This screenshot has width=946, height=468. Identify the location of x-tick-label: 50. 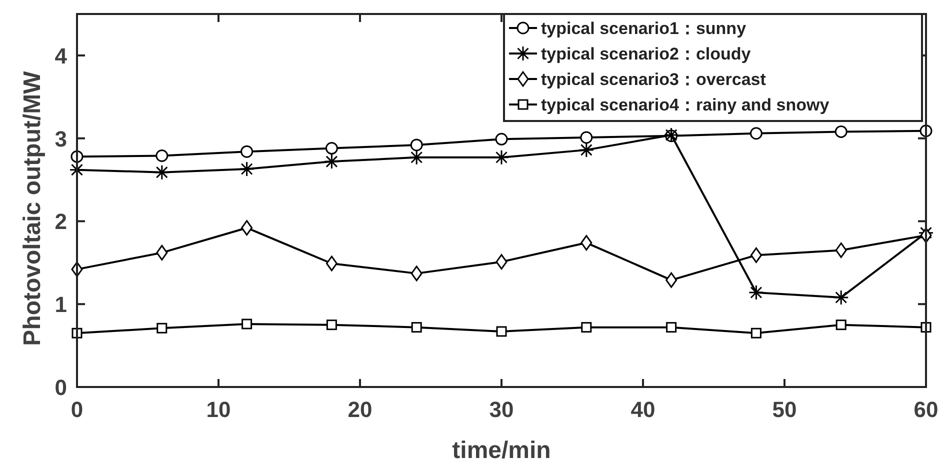
(784, 409).